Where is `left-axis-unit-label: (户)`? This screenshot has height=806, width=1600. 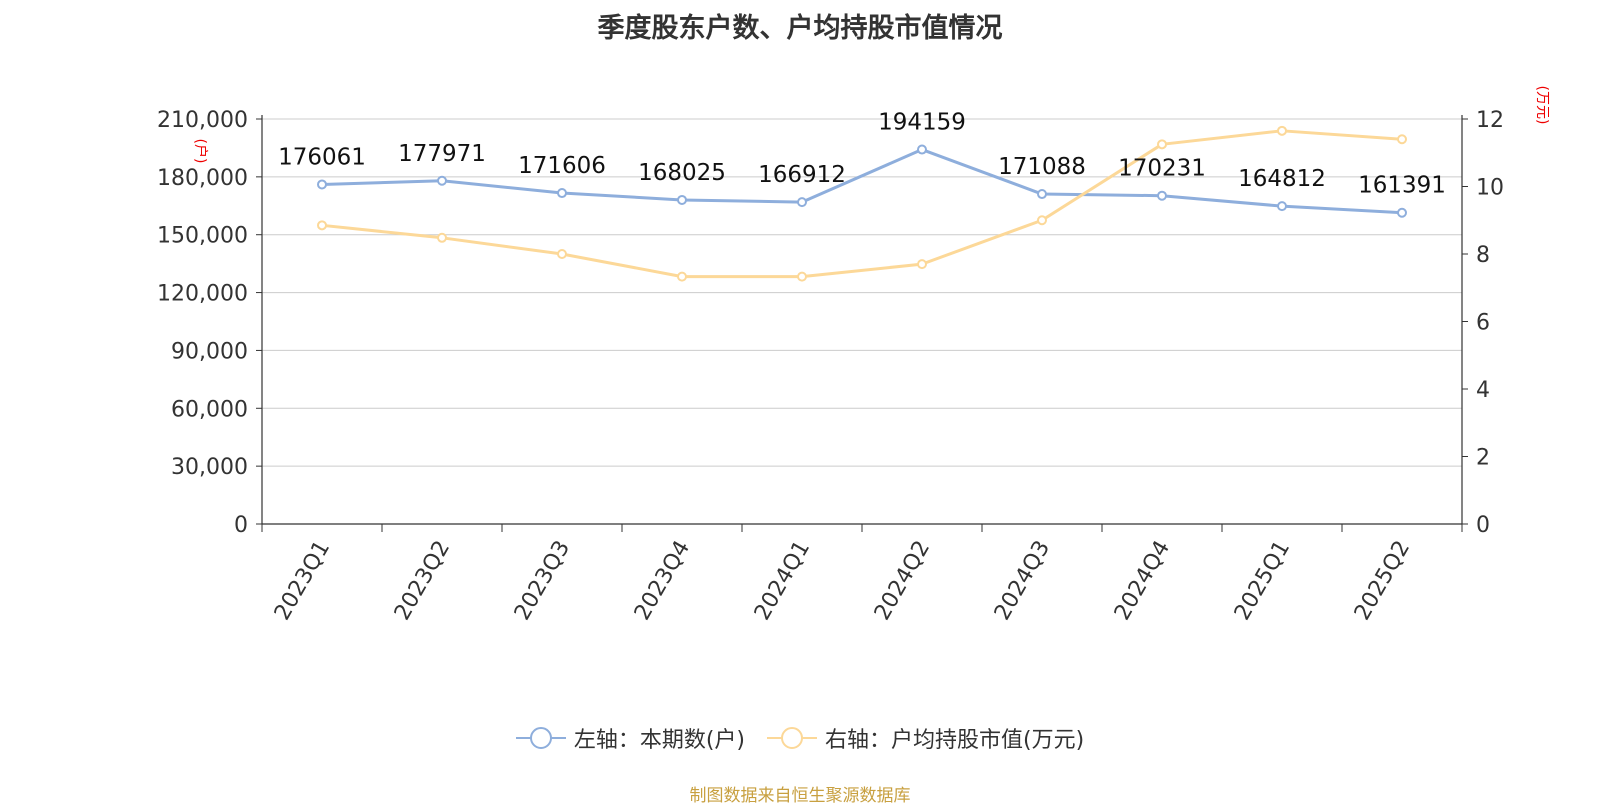 left-axis-unit-label: (户) is located at coordinates (200, 151).